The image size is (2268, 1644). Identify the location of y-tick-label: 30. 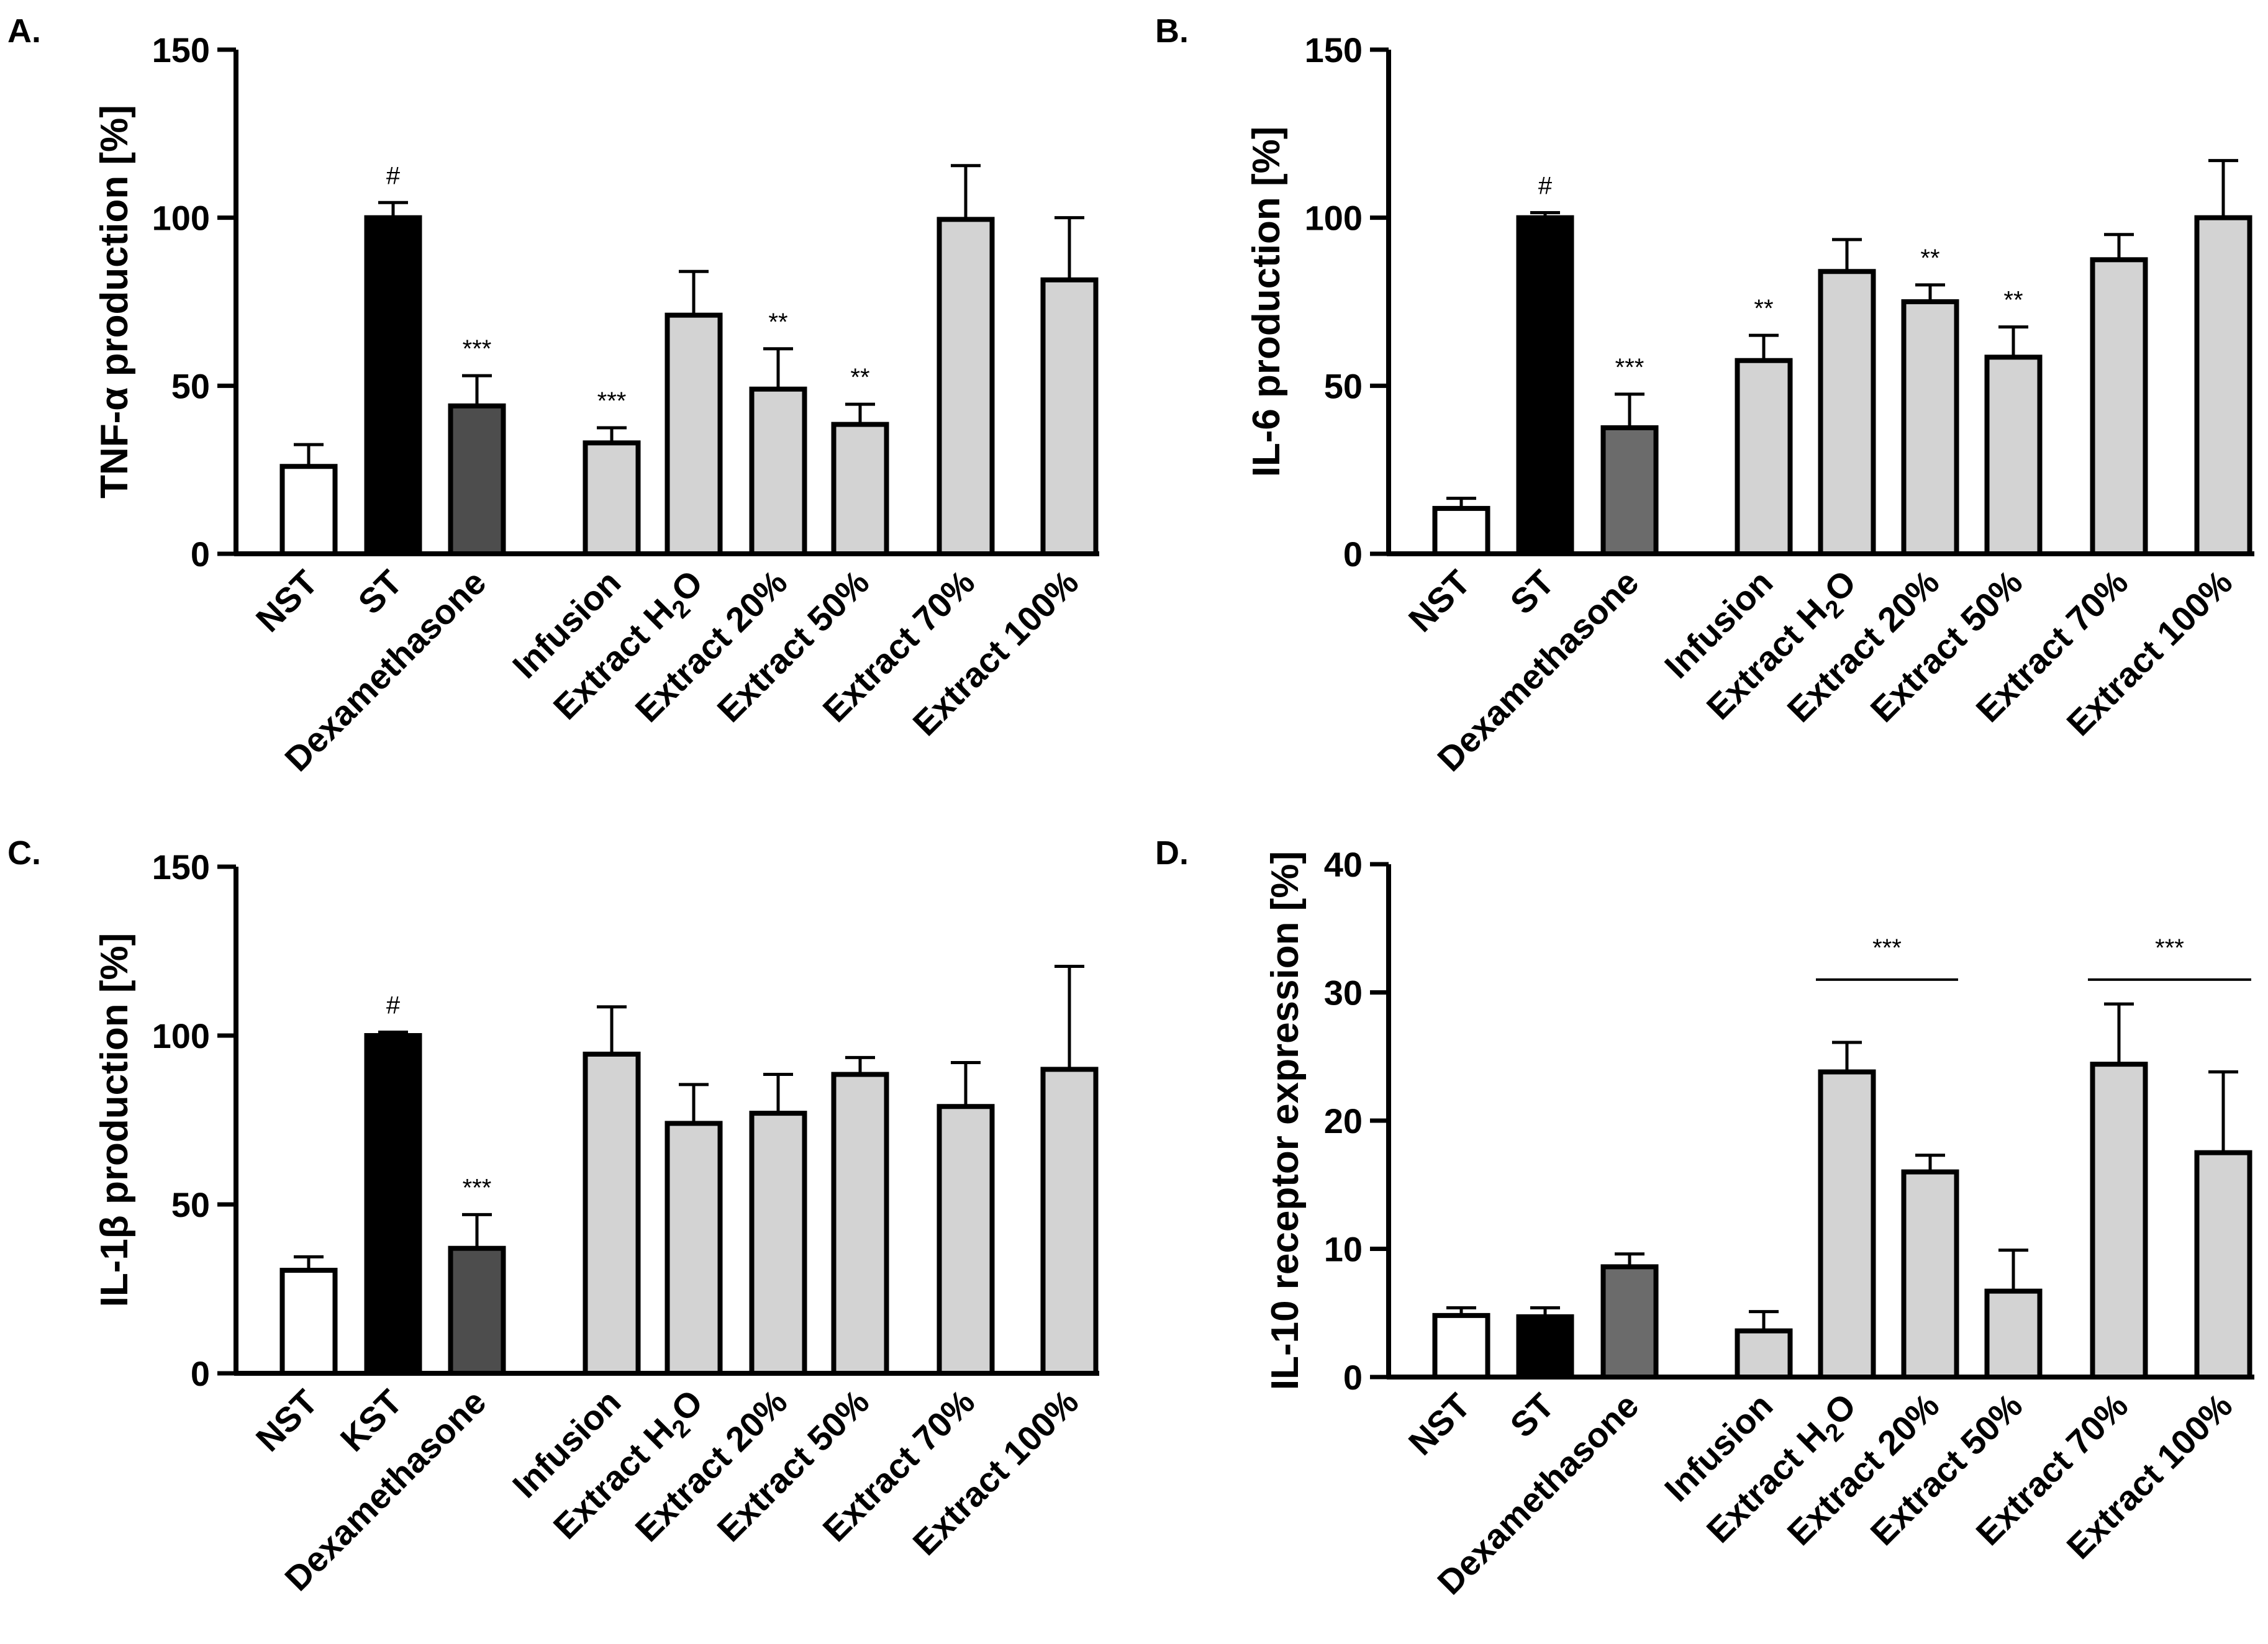
(1343, 993).